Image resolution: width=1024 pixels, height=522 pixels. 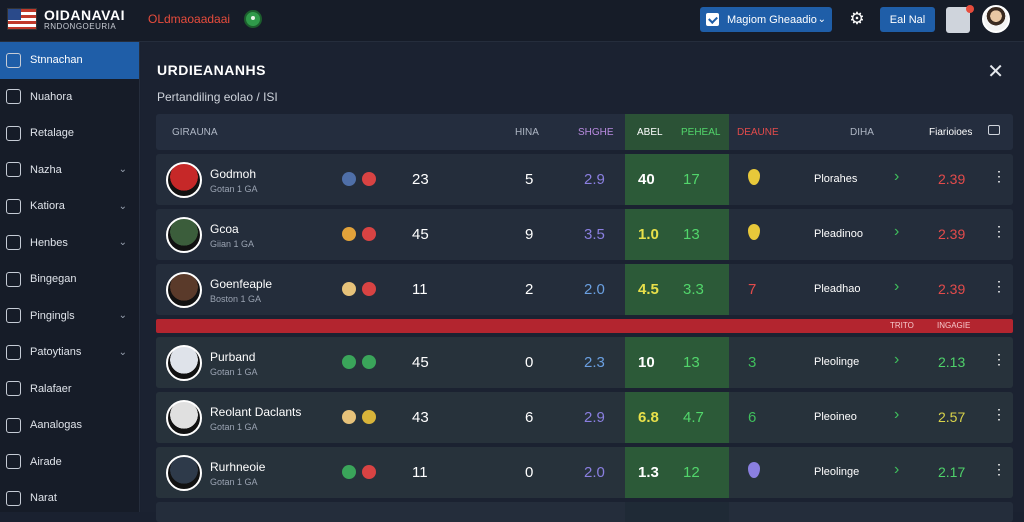 What do you see at coordinates (189, 19) in the screenshot?
I see `header-red-tag: OLdmaoaadaai` at bounding box center [189, 19].